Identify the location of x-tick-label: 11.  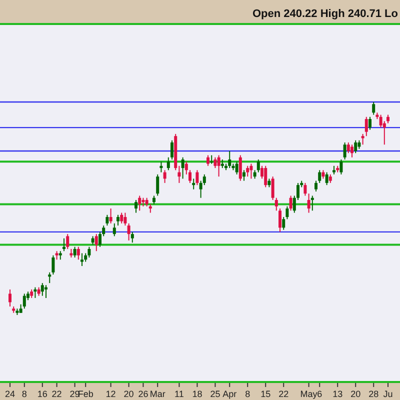
(179, 394).